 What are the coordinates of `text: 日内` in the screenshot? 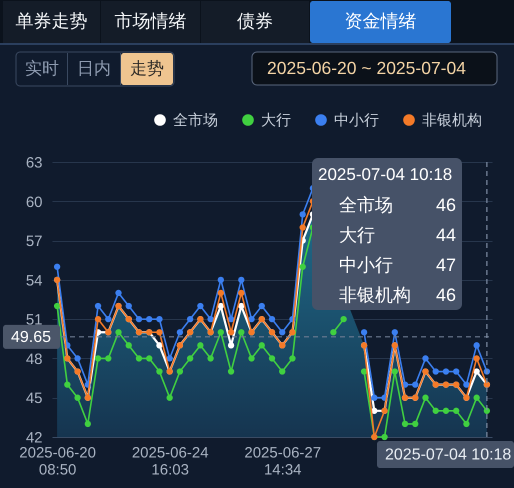 It's located at (94, 68).